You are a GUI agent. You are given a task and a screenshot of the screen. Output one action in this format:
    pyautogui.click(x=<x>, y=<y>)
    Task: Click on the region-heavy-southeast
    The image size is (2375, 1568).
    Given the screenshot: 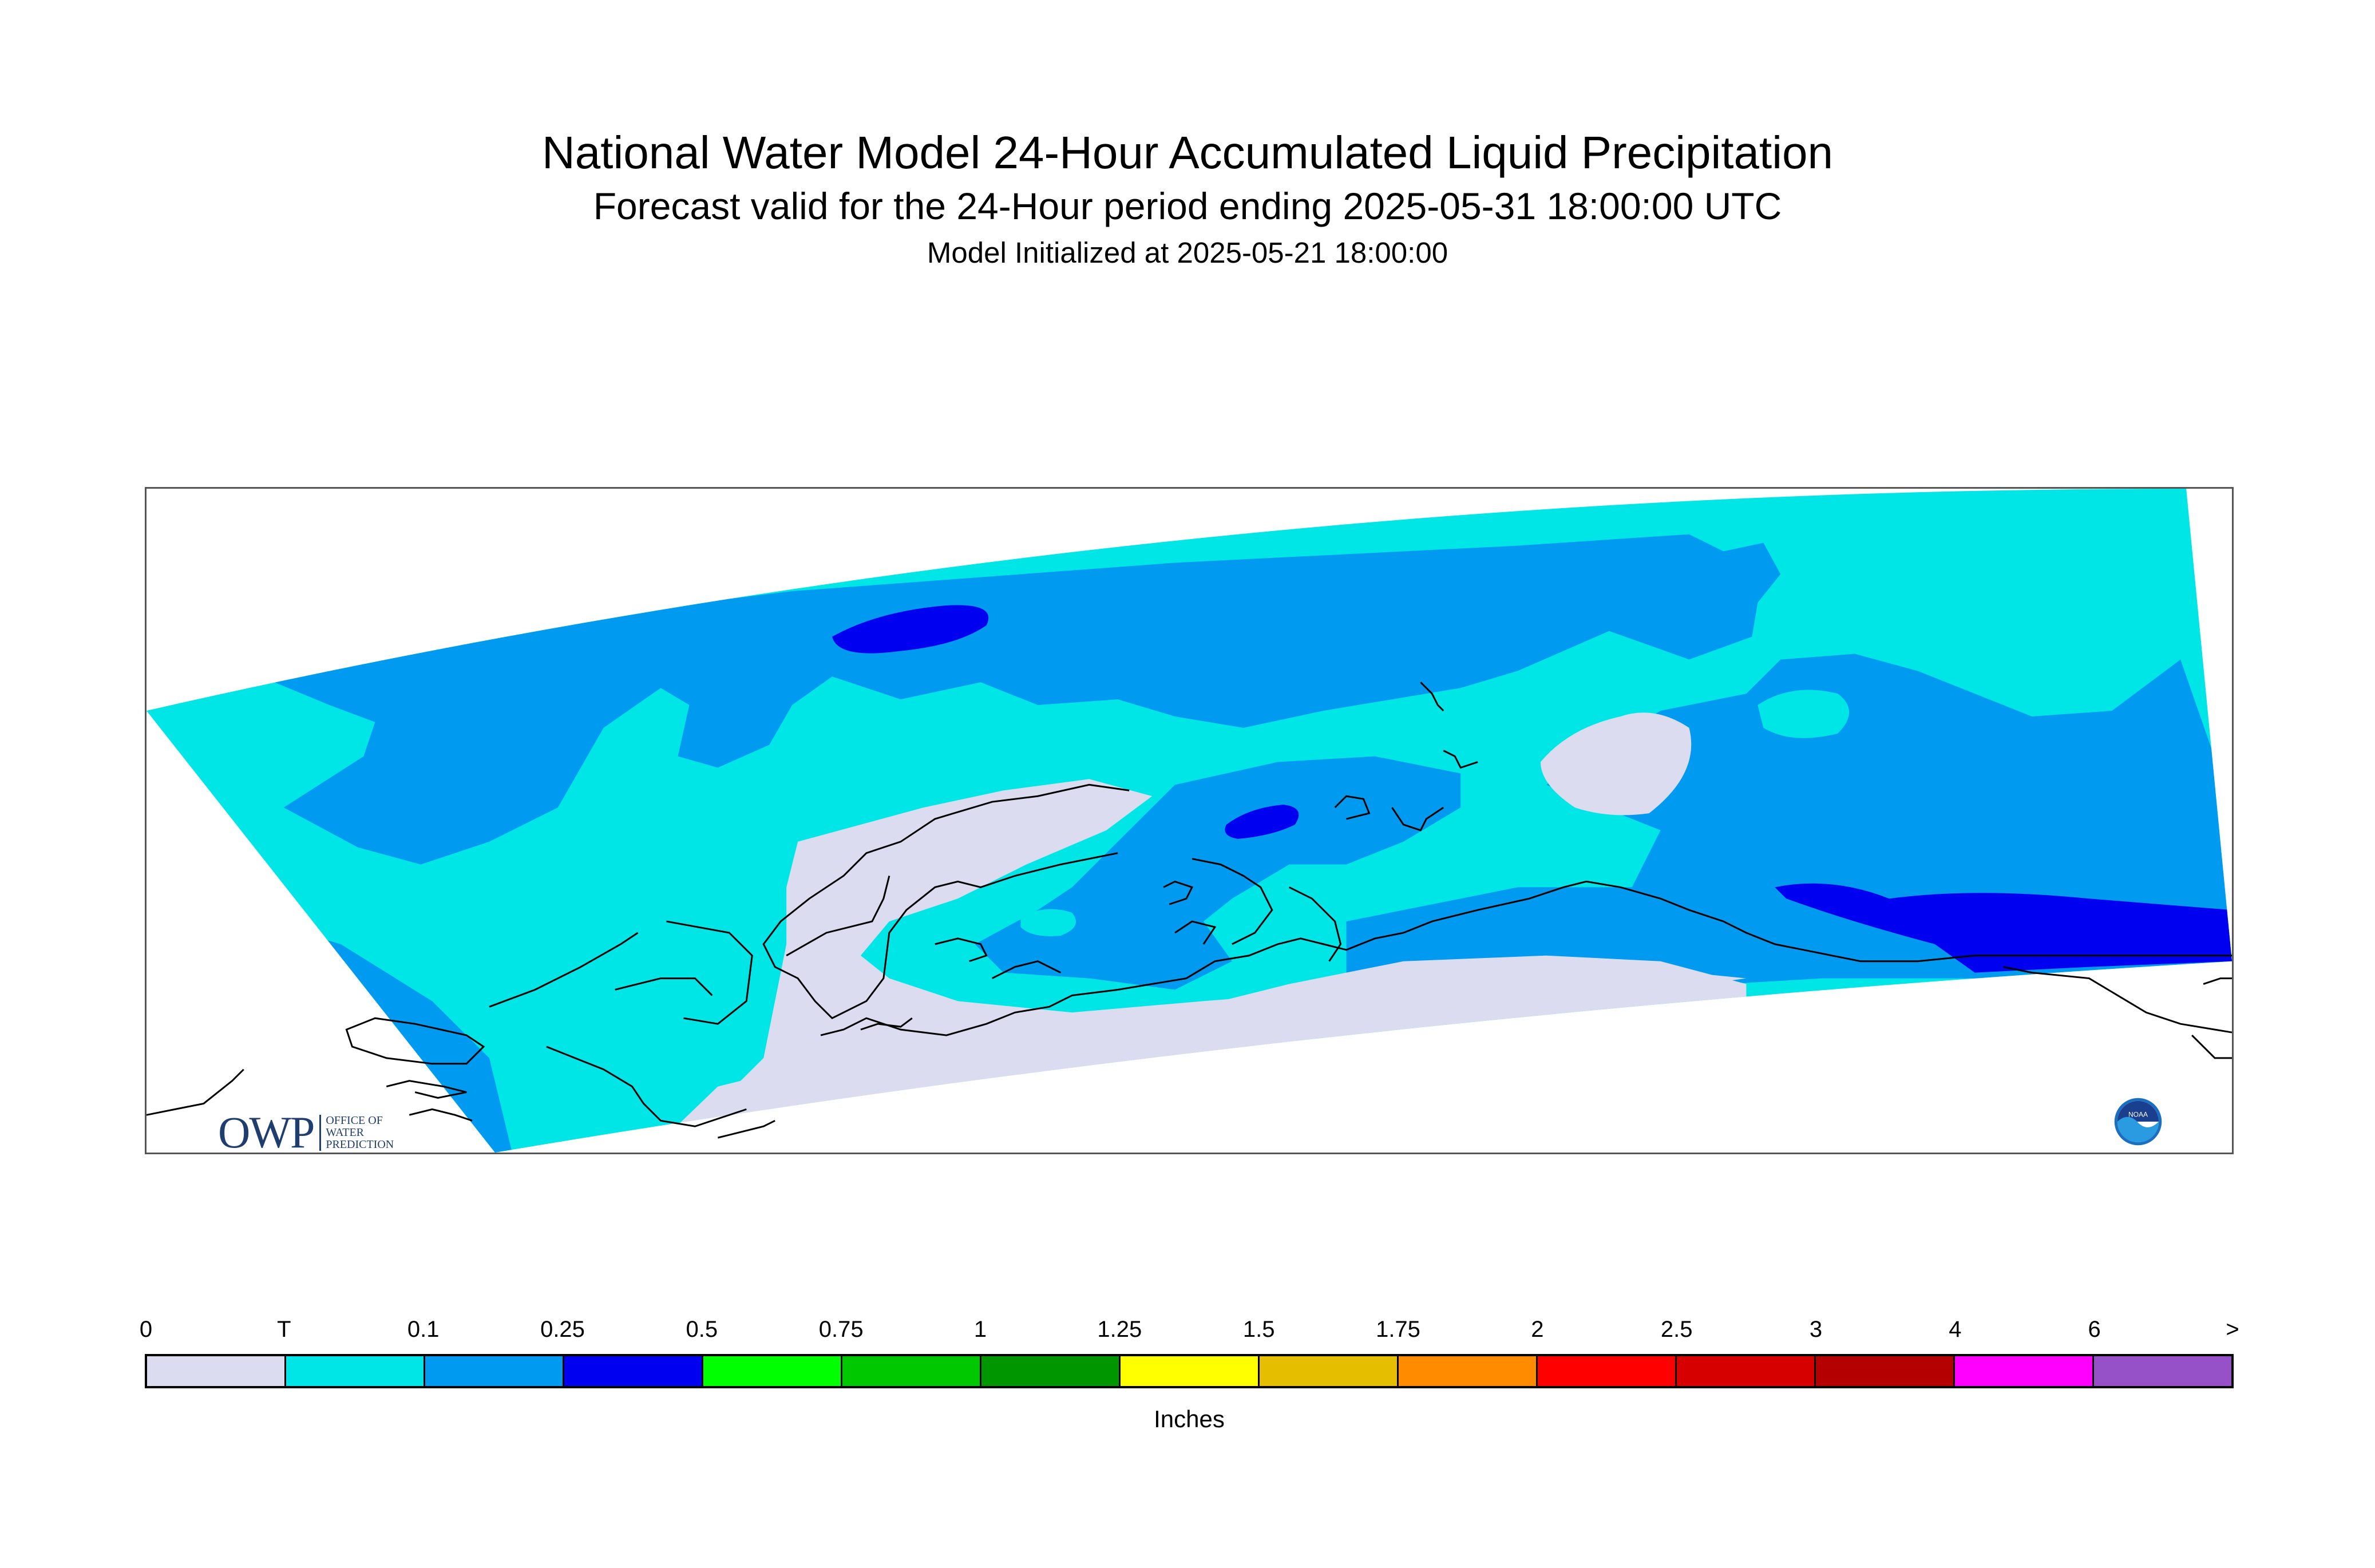 What is the action you would take?
    pyautogui.click(x=2004, y=928)
    